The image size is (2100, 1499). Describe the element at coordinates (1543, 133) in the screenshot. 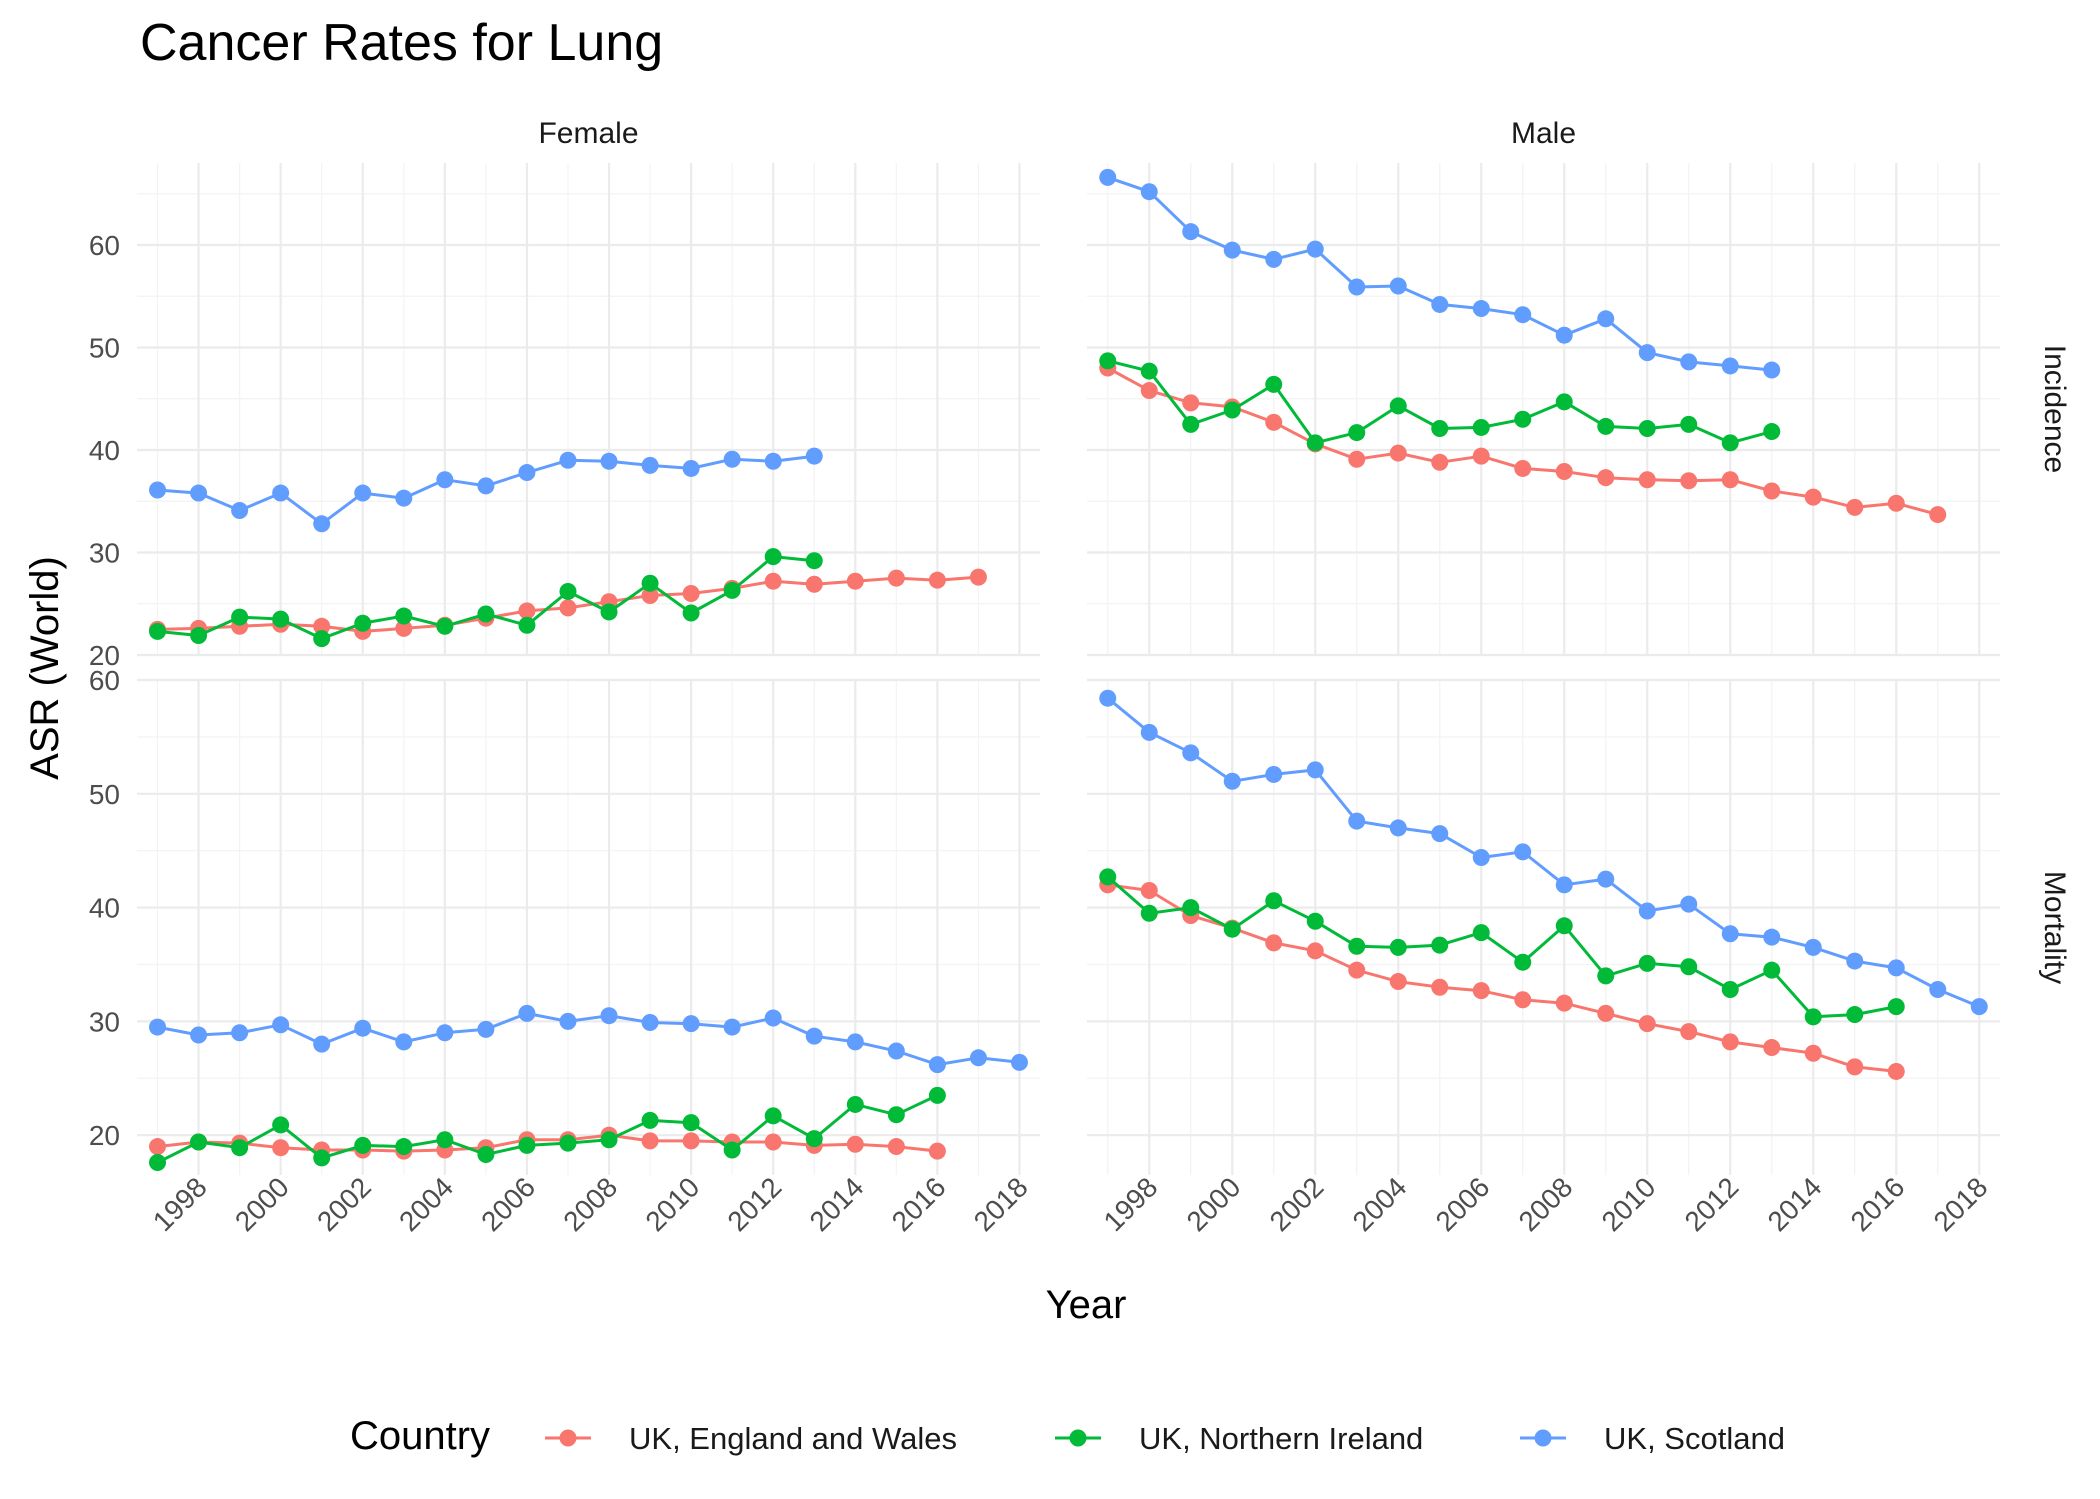

I see `strip-label-male: Male` at that location.